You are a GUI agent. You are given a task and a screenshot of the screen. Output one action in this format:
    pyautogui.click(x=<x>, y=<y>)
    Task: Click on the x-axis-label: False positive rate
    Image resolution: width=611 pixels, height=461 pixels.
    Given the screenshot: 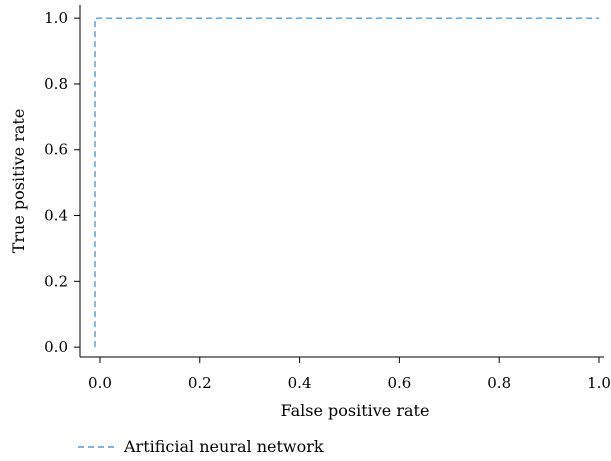 What is the action you would take?
    pyautogui.click(x=355, y=410)
    